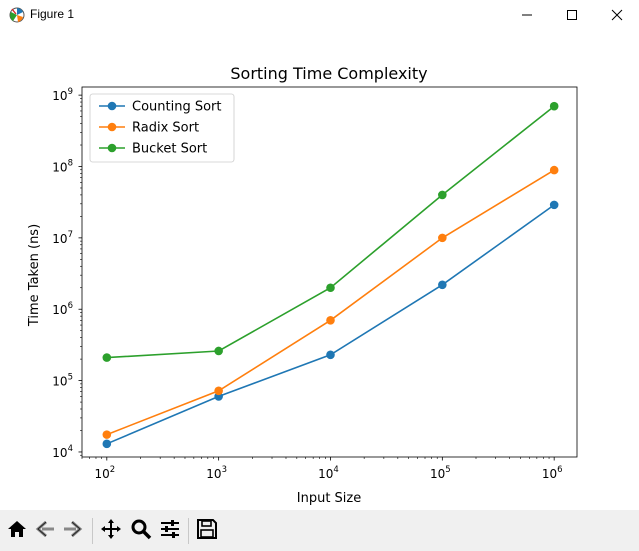  I want to click on y-tick-label: 10⁷, so click(62, 238).